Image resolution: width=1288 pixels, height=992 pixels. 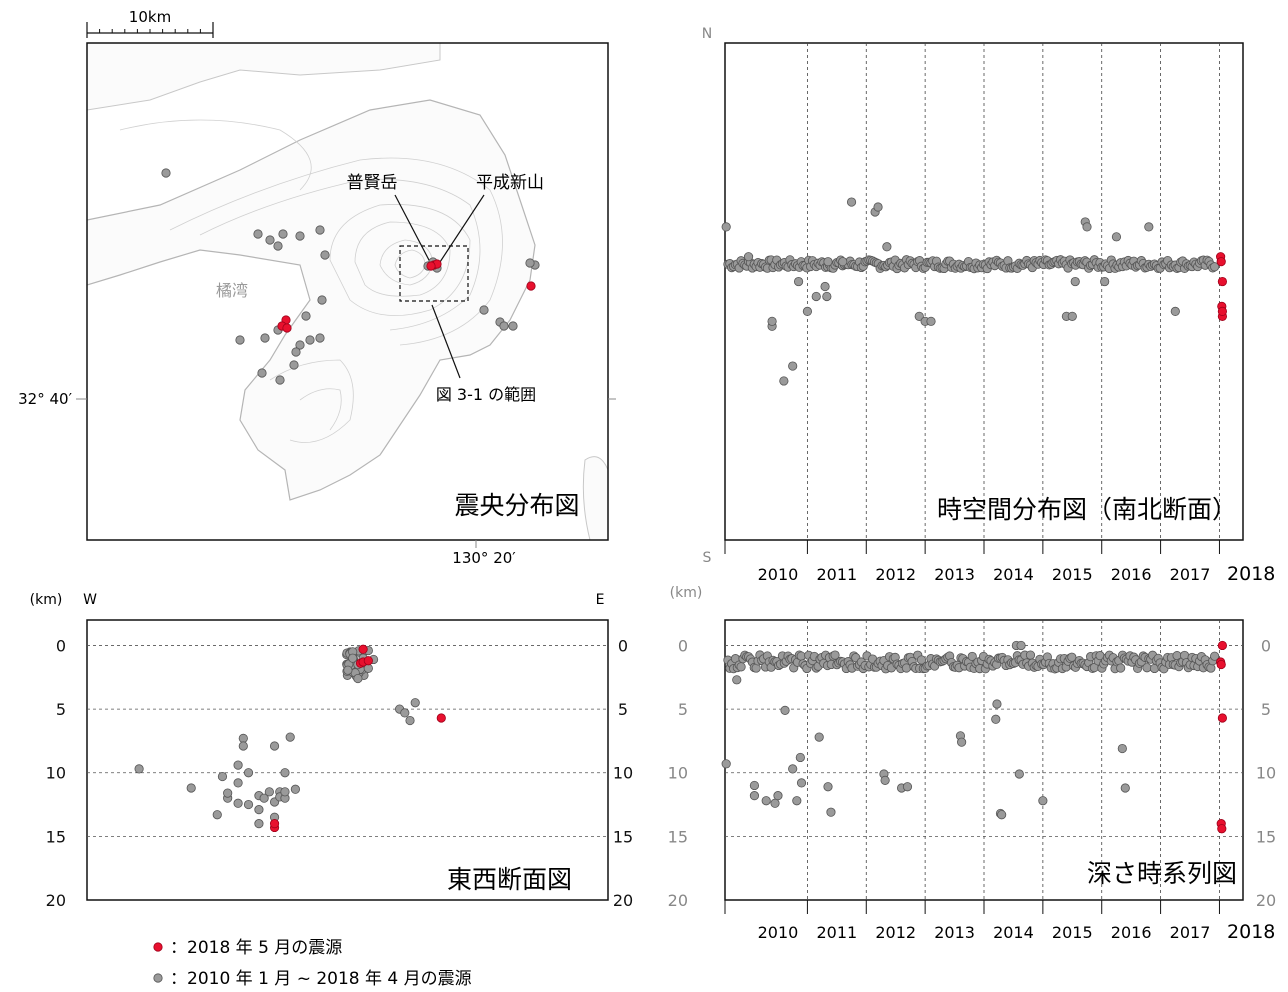 I want to click on depth-tick-label: 10, so click(x=56, y=773).